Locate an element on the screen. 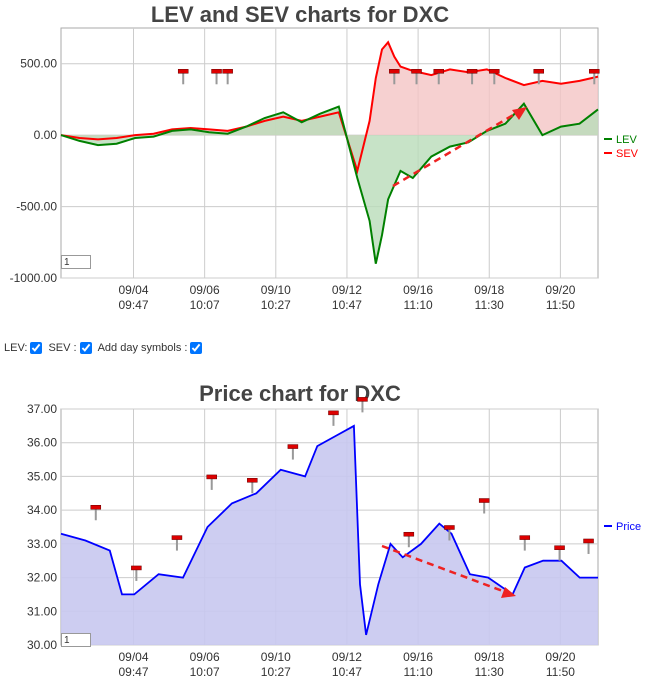 This screenshot has height=694, width=660. lev-chart-page-input: 1 is located at coordinates (76, 262).